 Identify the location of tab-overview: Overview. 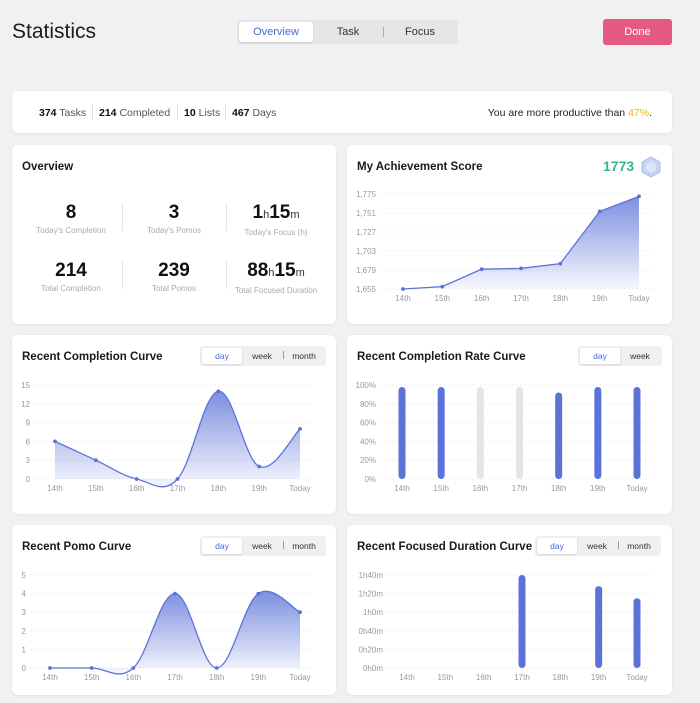
(276, 32).